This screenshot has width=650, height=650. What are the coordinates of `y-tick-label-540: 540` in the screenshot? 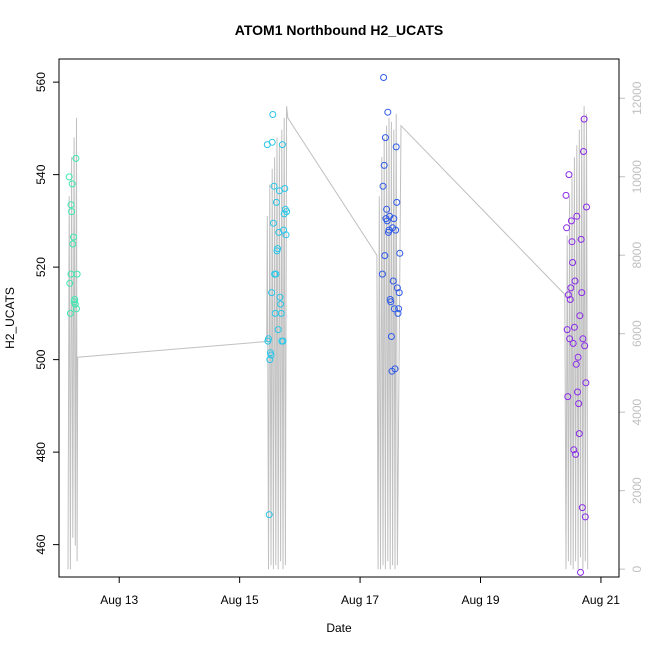 It's located at (41, 174).